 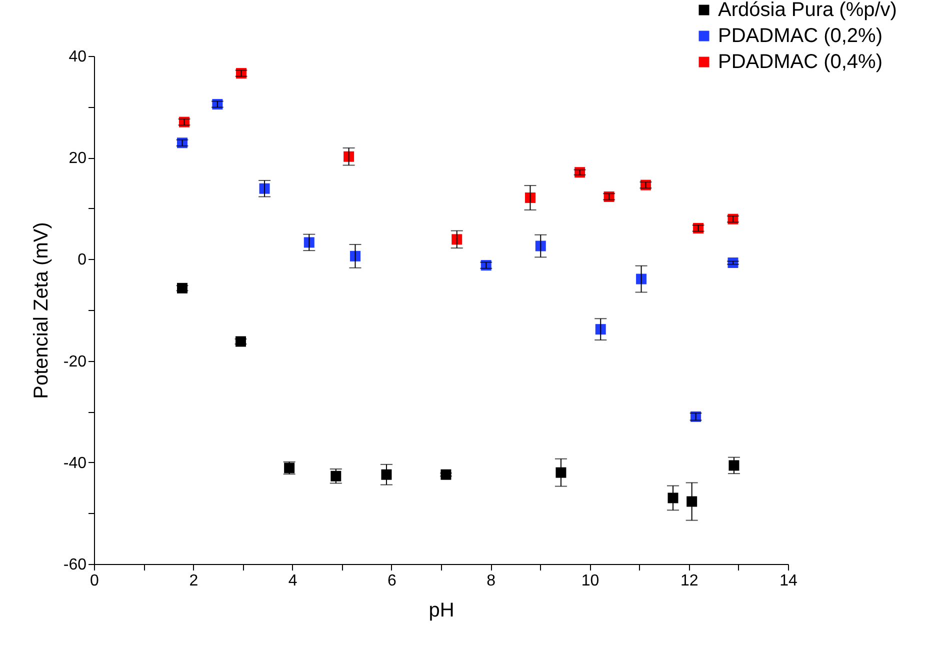 What do you see at coordinates (491, 581) in the screenshot?
I see `x-tick-label: 8` at bounding box center [491, 581].